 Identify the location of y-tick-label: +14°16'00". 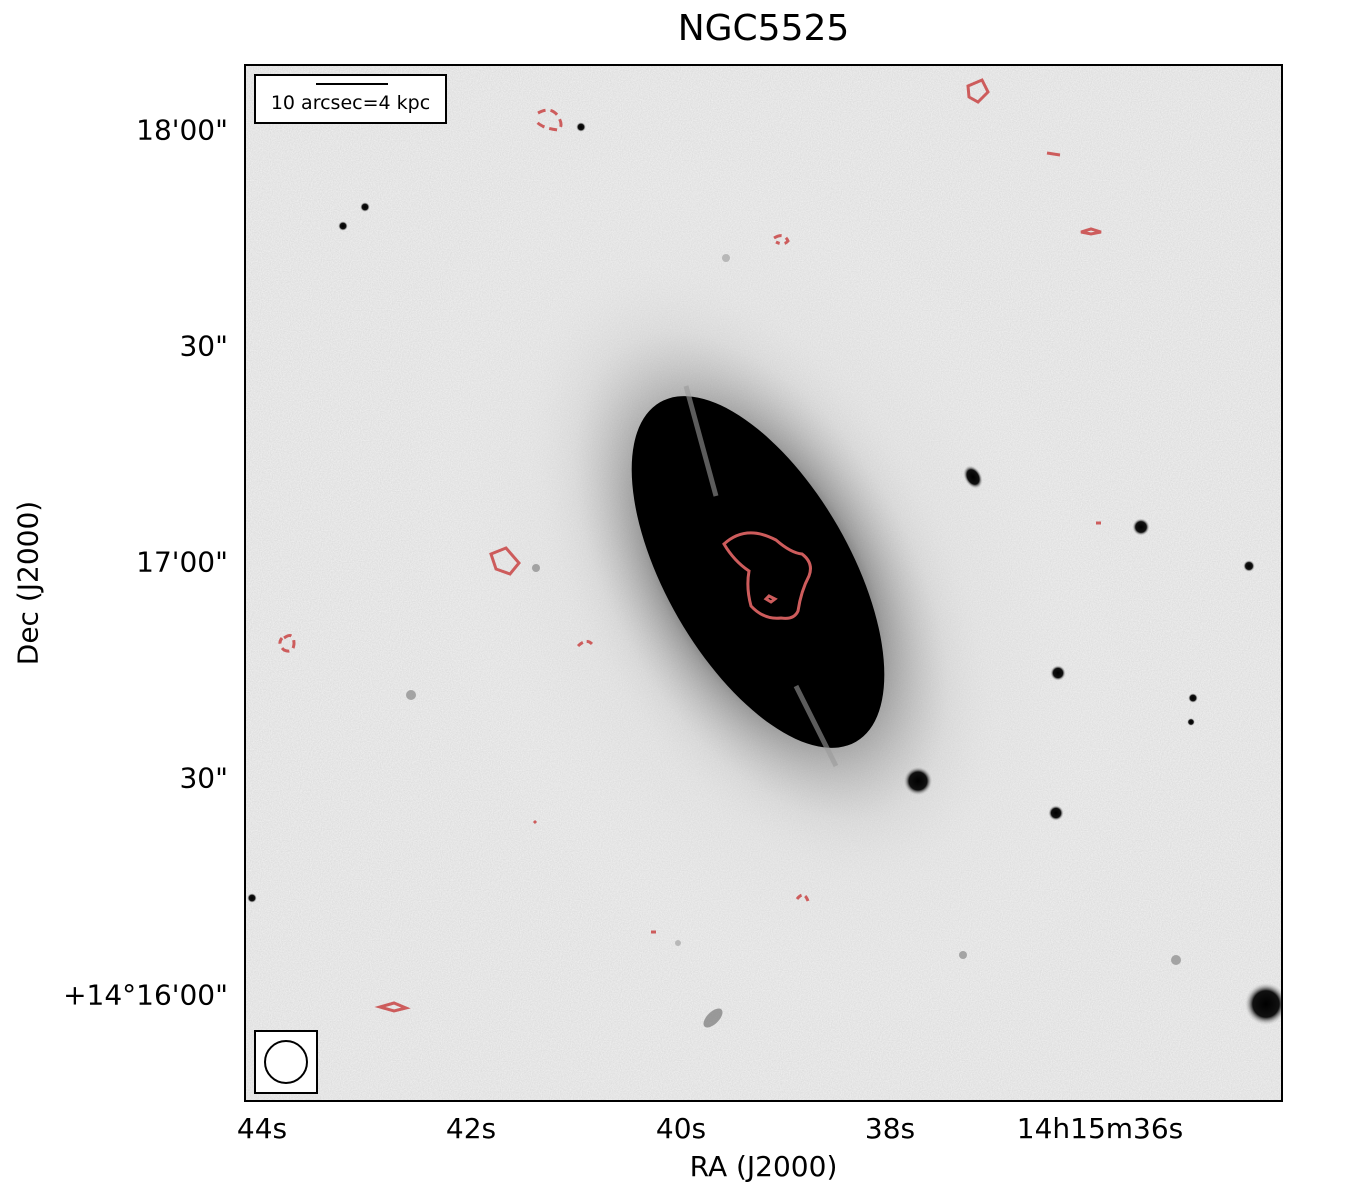
(145, 995).